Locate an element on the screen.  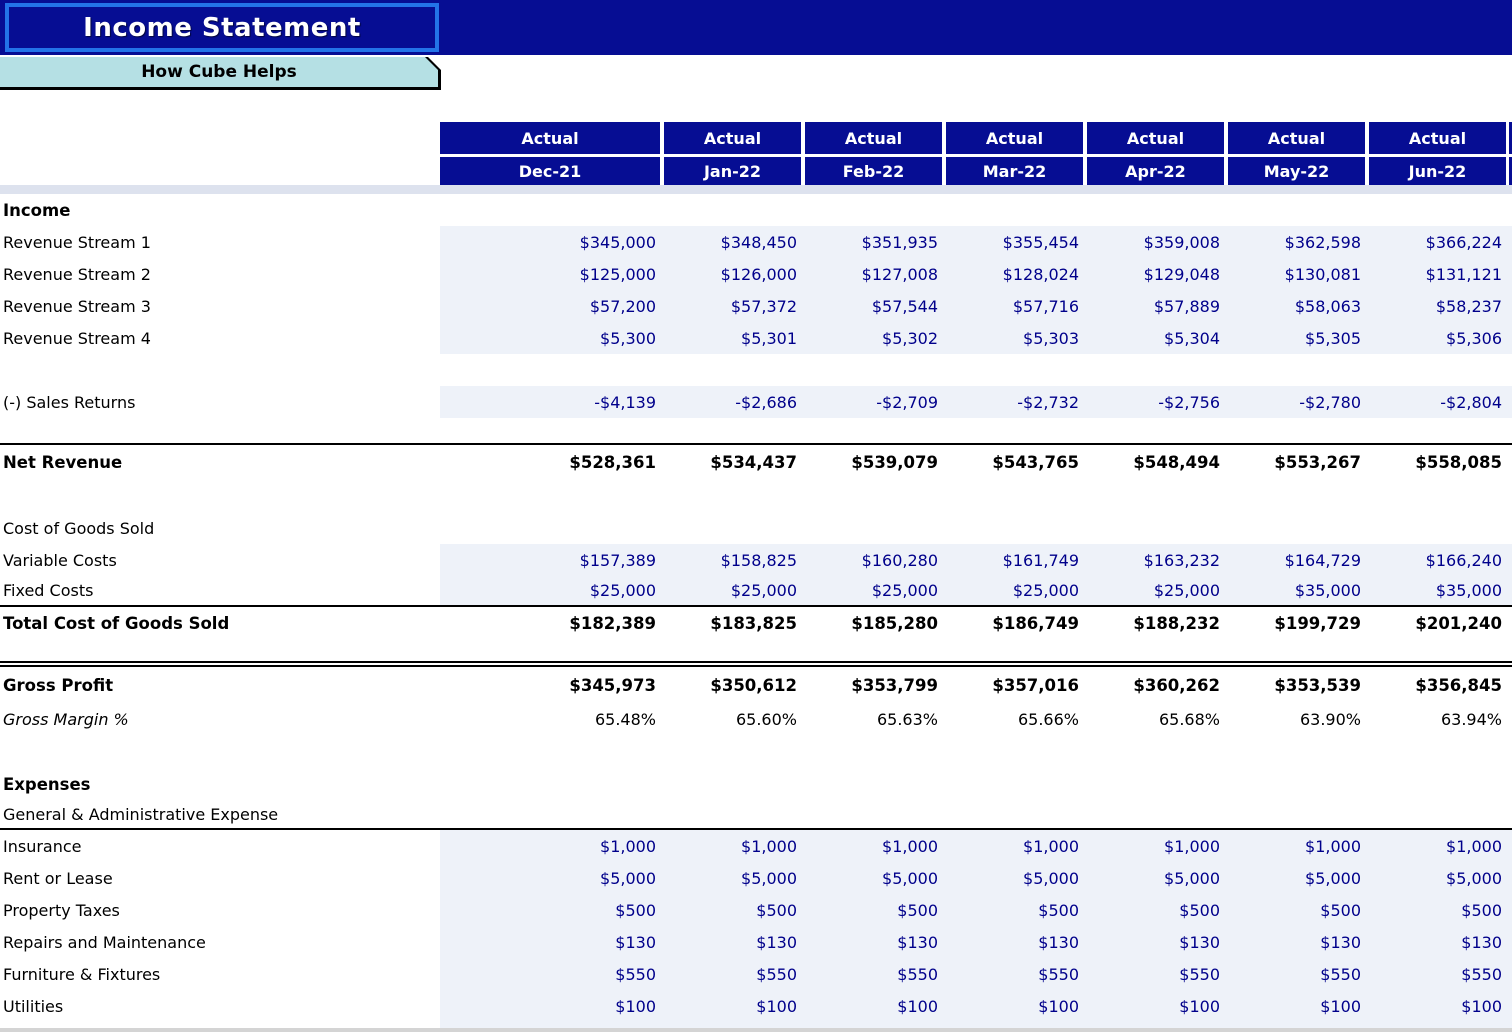
cell-value: $129,048 is located at coordinates (1181, 274).